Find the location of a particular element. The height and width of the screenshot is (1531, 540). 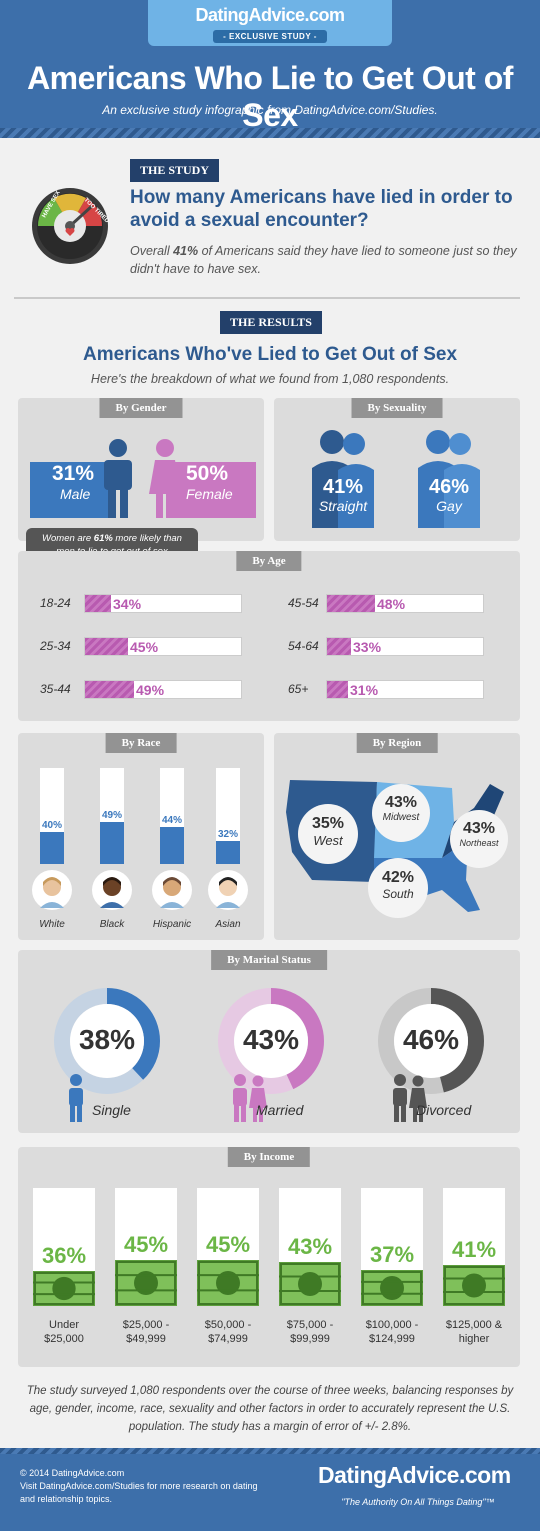

race-bar: 40% is located at coordinates (52, 816).